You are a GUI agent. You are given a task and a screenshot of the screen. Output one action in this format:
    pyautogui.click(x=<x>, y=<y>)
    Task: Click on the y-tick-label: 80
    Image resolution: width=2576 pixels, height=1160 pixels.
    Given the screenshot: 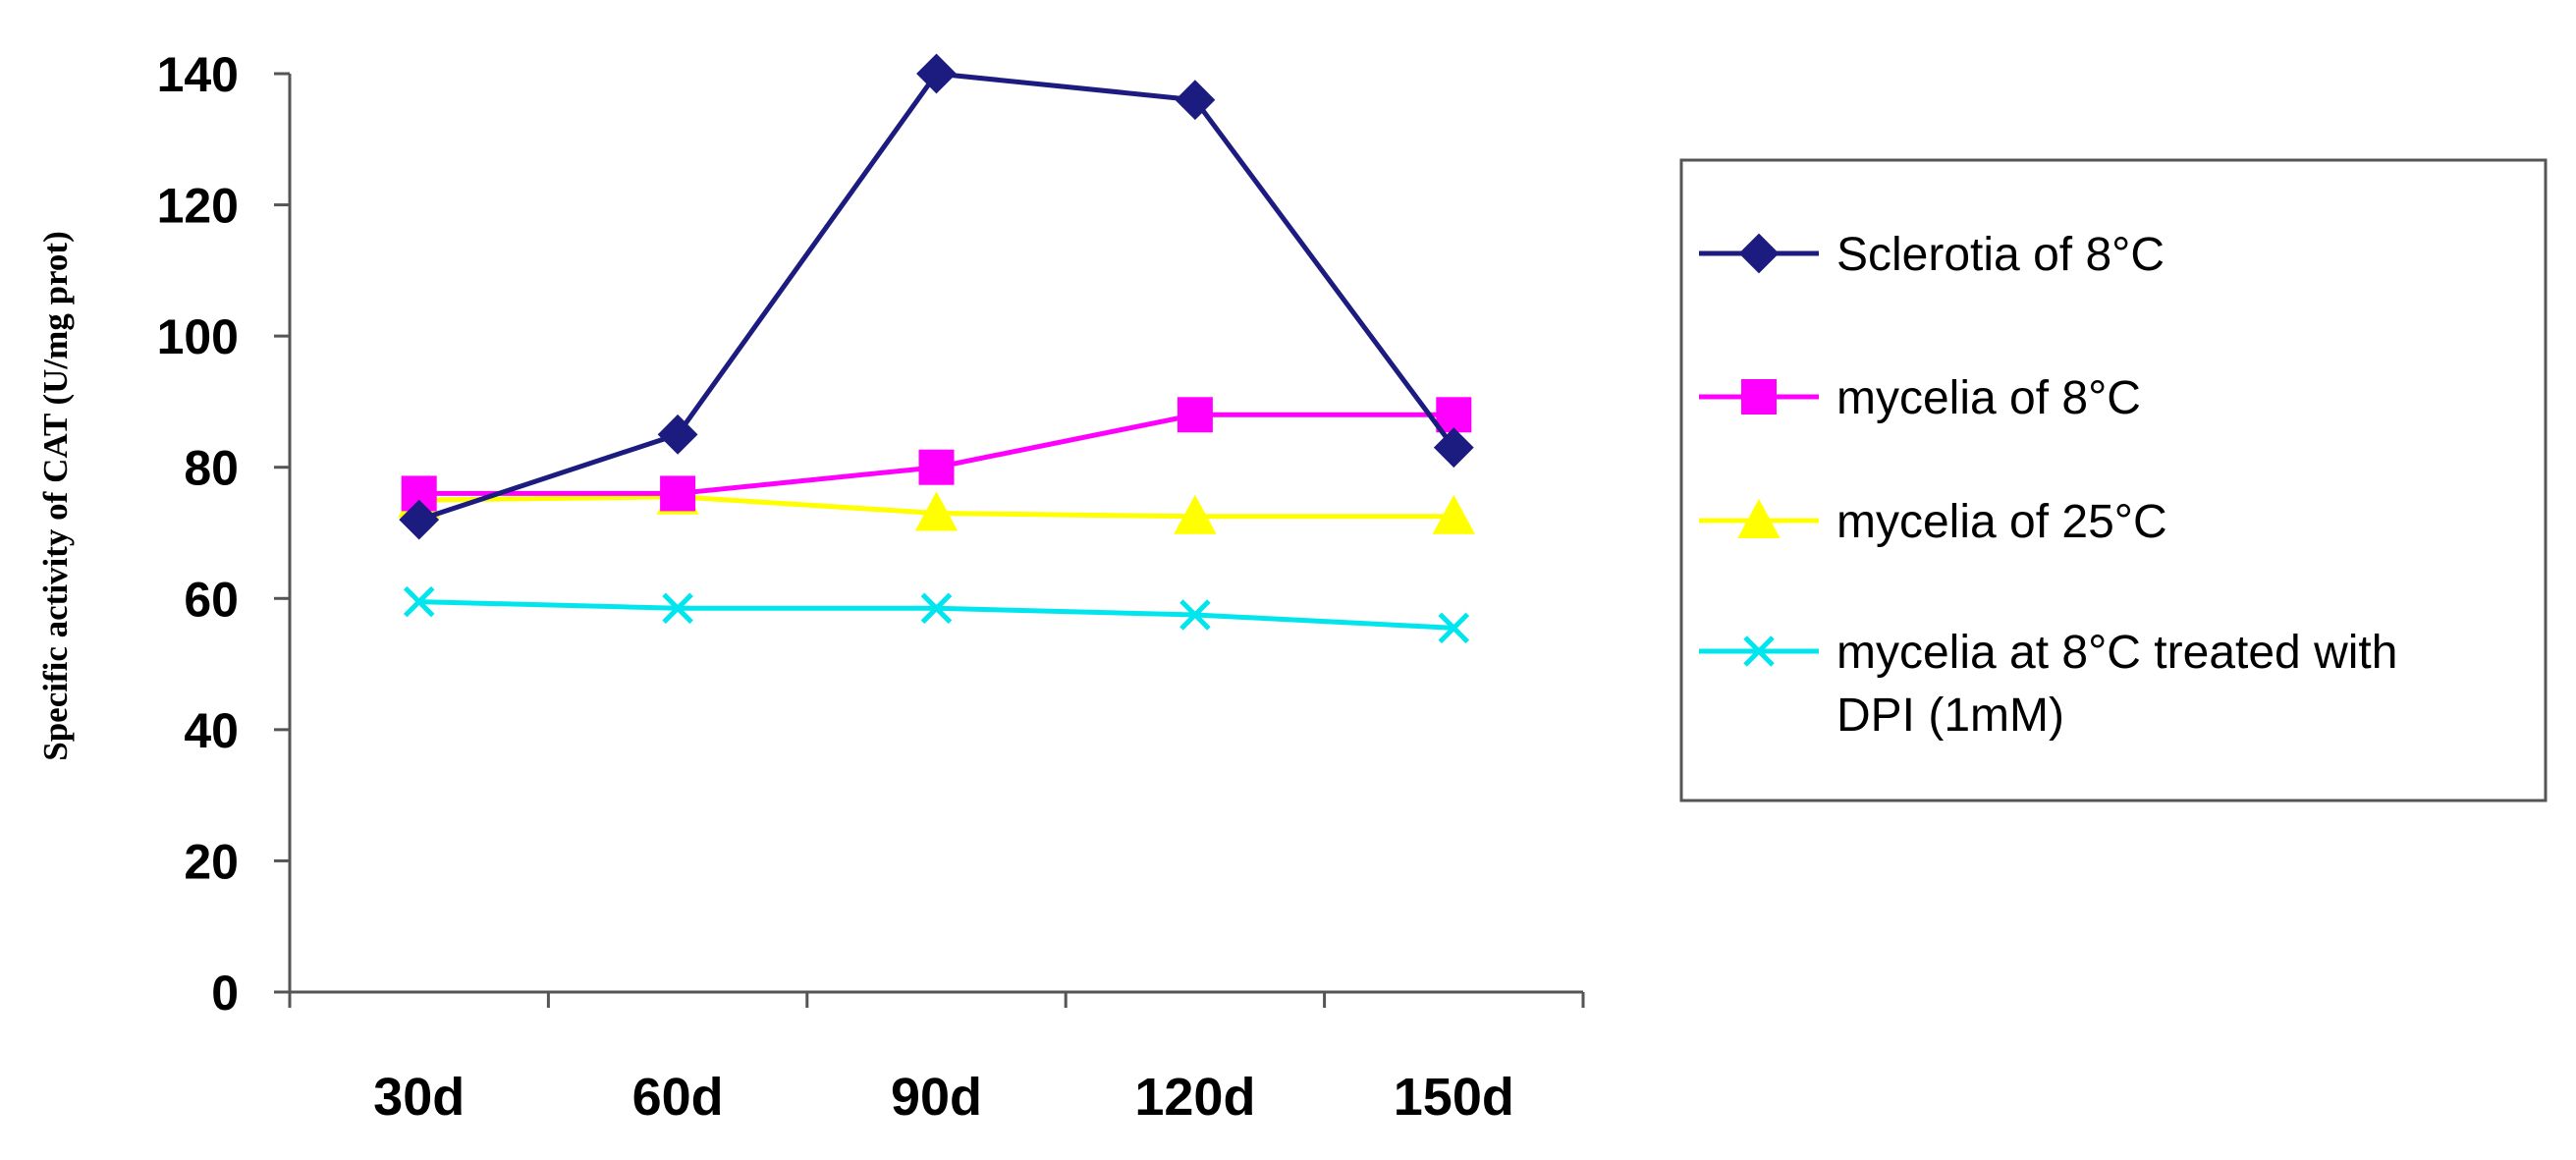 What is the action you would take?
    pyautogui.click(x=211, y=468)
    